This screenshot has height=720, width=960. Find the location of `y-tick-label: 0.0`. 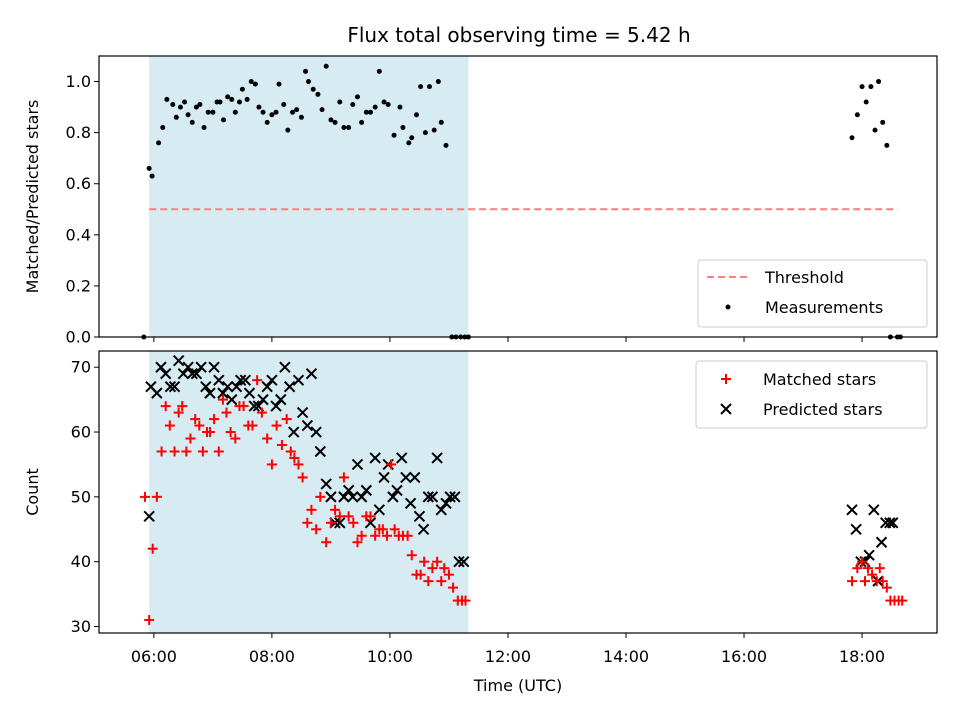

y-tick-label: 0.0 is located at coordinates (78, 337).